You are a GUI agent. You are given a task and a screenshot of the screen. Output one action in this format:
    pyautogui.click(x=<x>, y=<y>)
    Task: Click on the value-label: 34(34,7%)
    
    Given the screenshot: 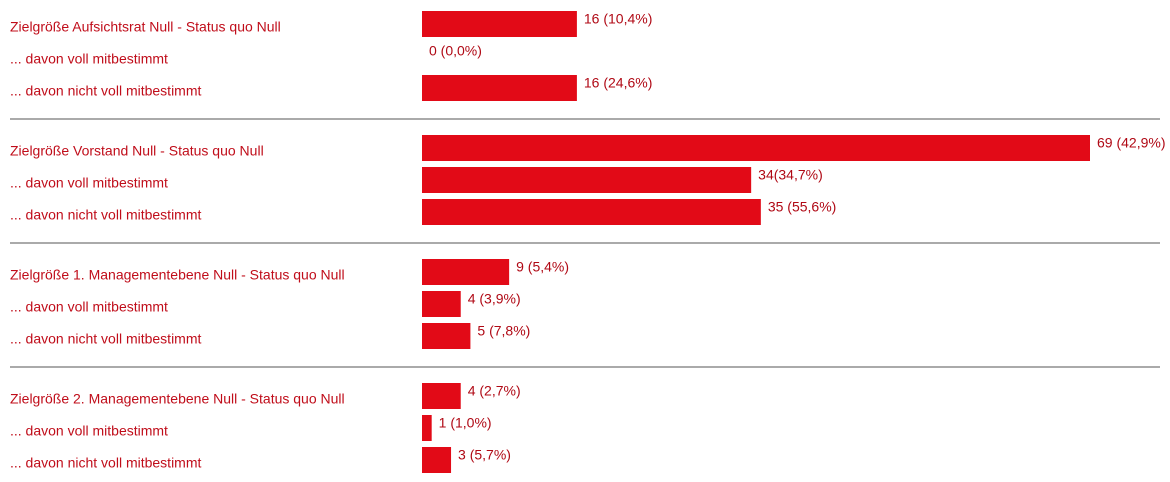 What is the action you would take?
    pyautogui.click(x=790, y=175)
    